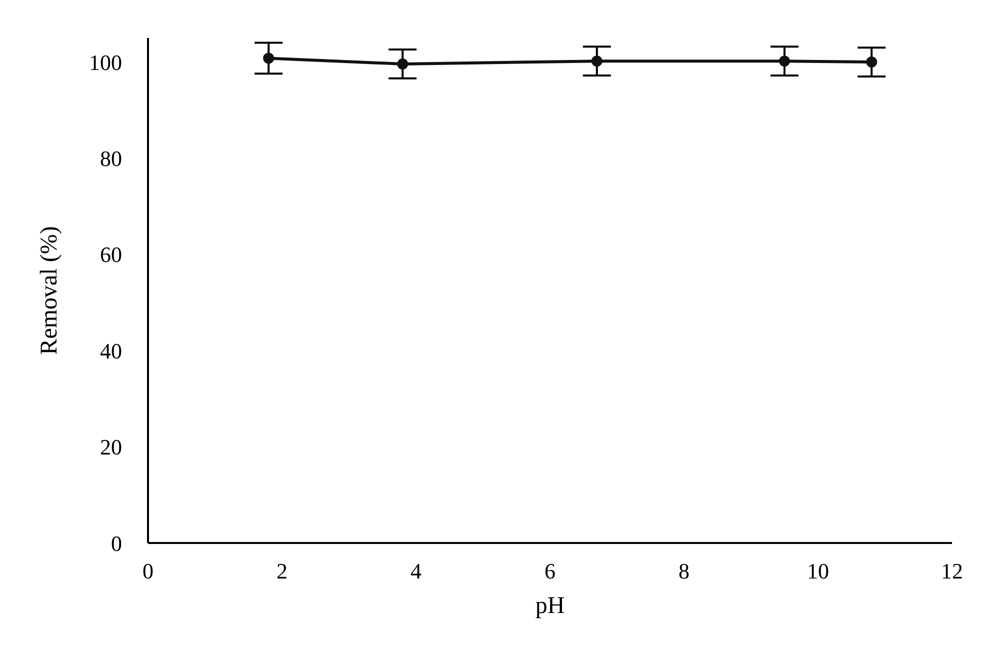 The height and width of the screenshot is (671, 1000). What do you see at coordinates (952, 571) in the screenshot?
I see `x-tick-label: 12` at bounding box center [952, 571].